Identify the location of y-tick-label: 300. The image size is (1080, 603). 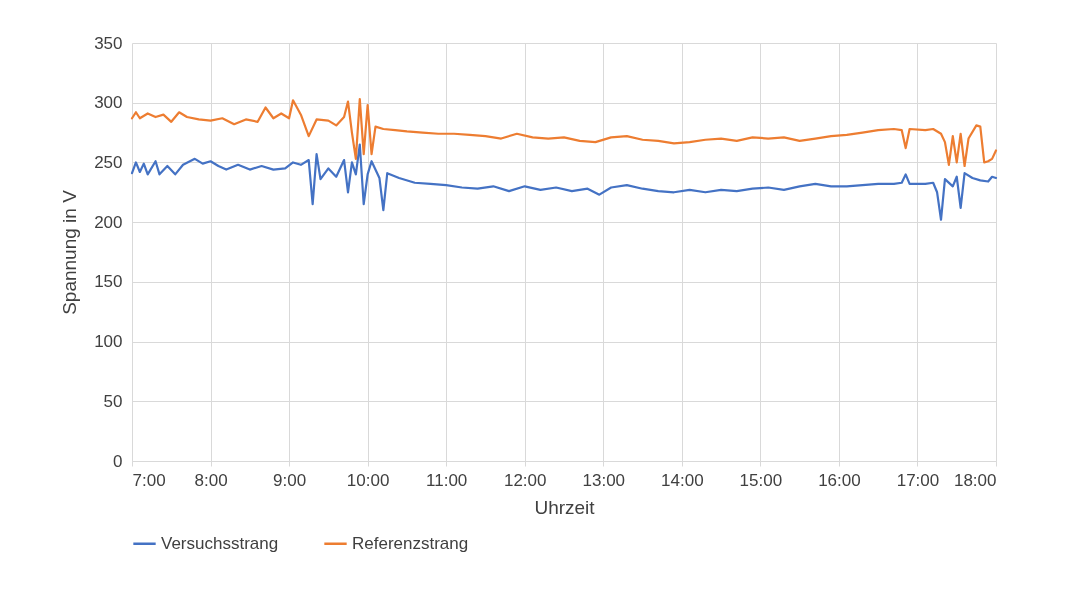
(108, 103).